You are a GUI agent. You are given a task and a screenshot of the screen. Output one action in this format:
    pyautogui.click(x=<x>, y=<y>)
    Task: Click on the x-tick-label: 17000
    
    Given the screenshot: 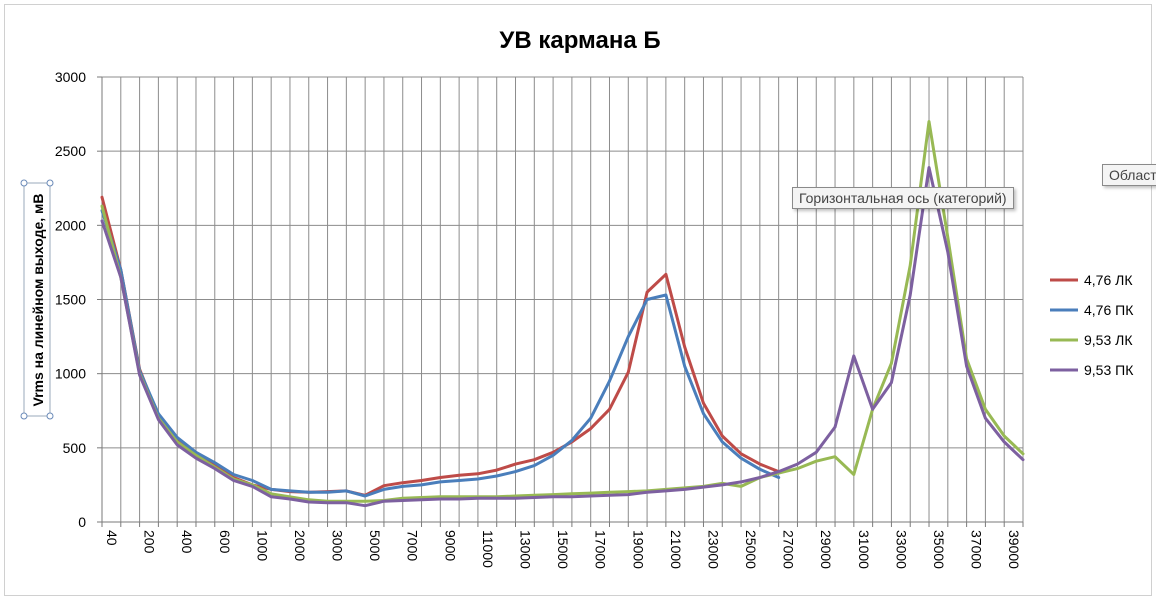 What is the action you would take?
    pyautogui.click(x=601, y=549)
    